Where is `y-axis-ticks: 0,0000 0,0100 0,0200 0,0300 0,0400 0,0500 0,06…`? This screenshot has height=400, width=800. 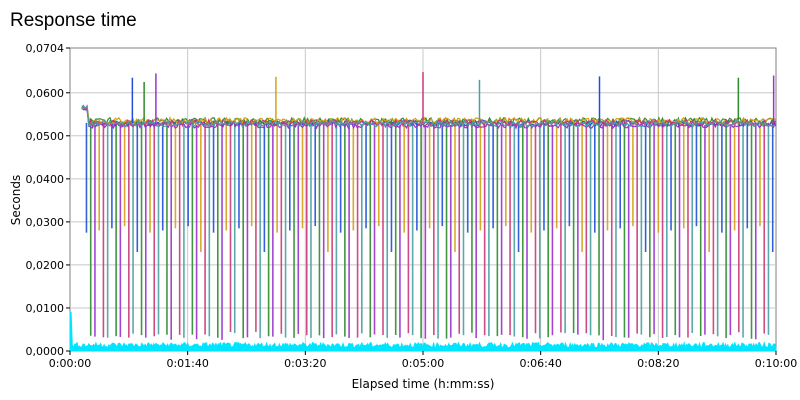 y-axis-ticks: 0,0000 0,0100 0,0200 0,0300 0,0400 0,0500 0,06… is located at coordinates (48, 200).